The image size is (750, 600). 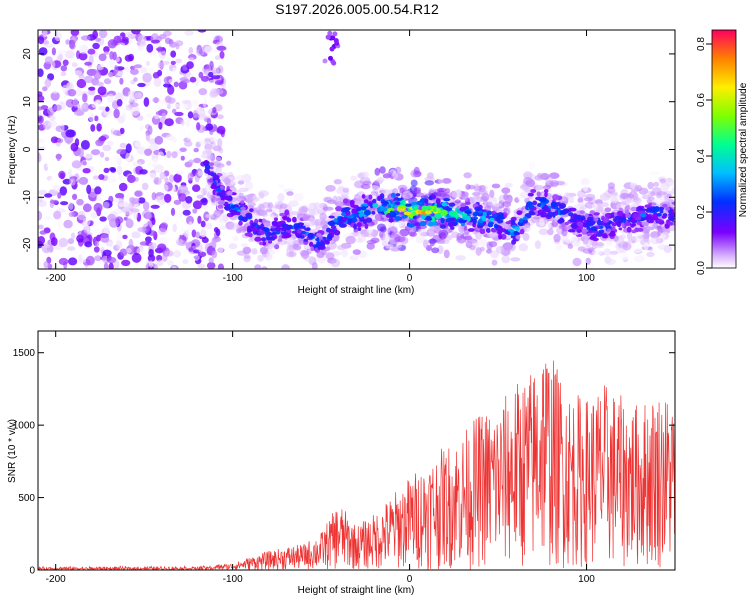 What do you see at coordinates (27, 149) in the screenshot?
I see `y-tick-label: 0` at bounding box center [27, 149].